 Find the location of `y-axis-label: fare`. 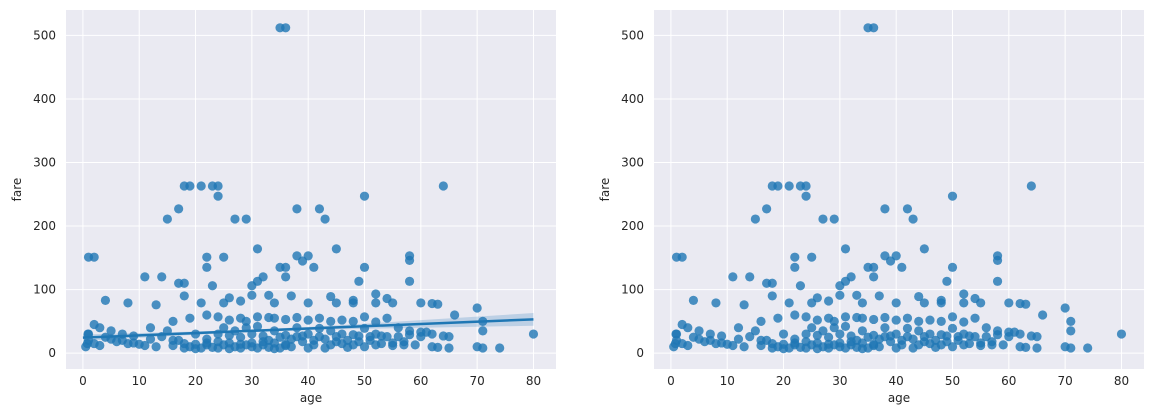

y-axis-label: fare is located at coordinates (605, 190).